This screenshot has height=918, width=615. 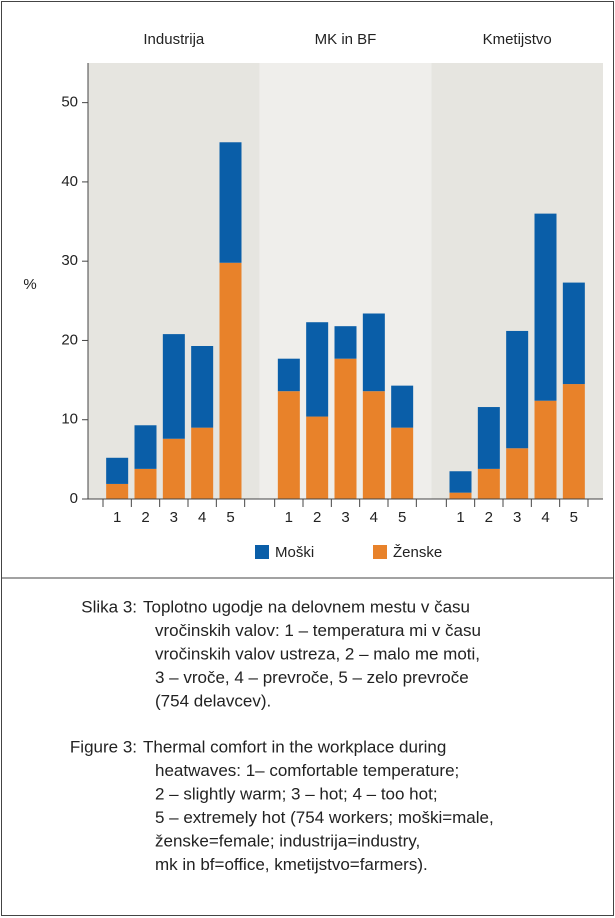 I want to click on caption-line: (754 delavcev)., so click(x=213, y=700).